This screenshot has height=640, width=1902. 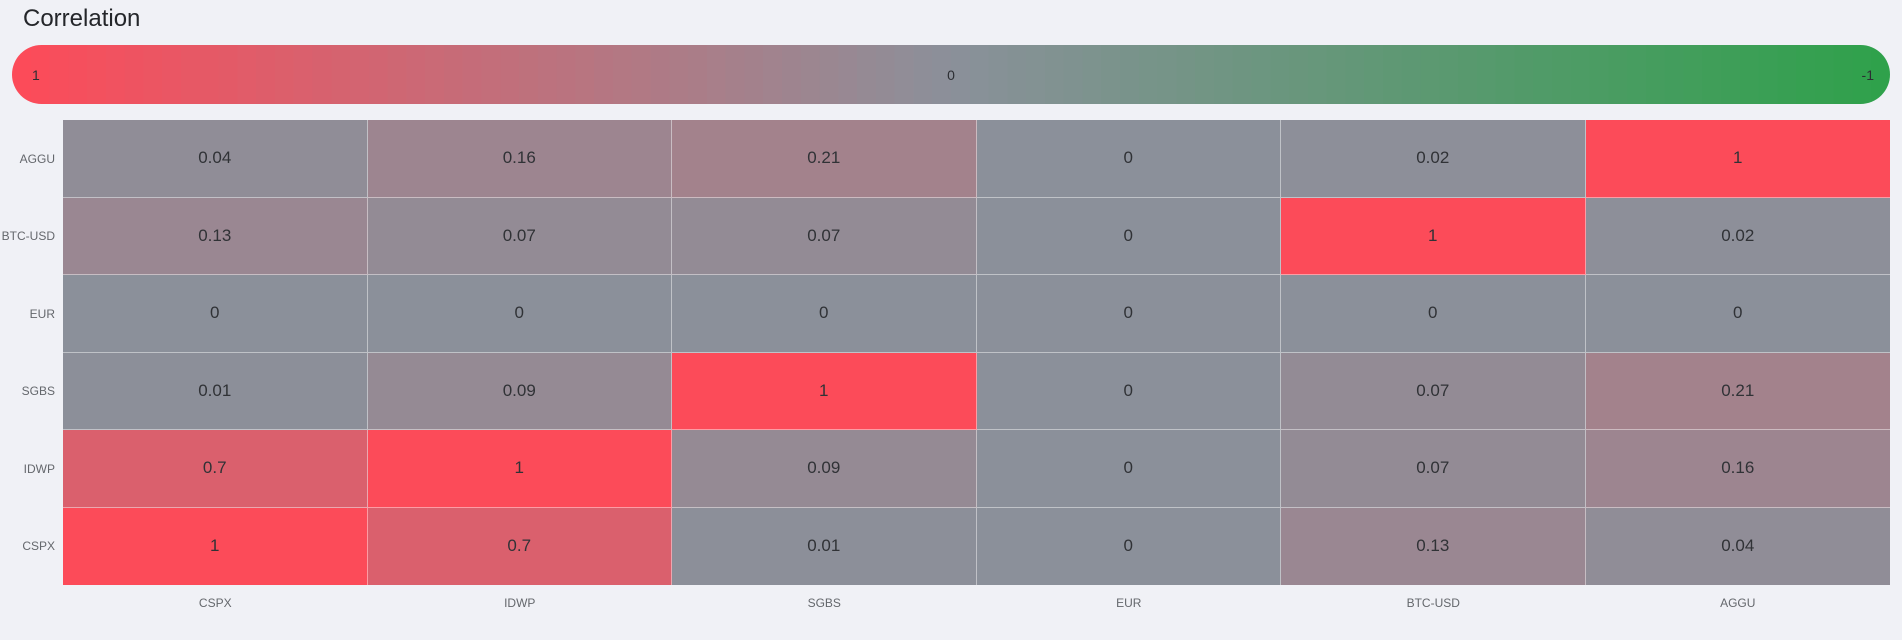 I want to click on row-label: SGBS, so click(x=38, y=391).